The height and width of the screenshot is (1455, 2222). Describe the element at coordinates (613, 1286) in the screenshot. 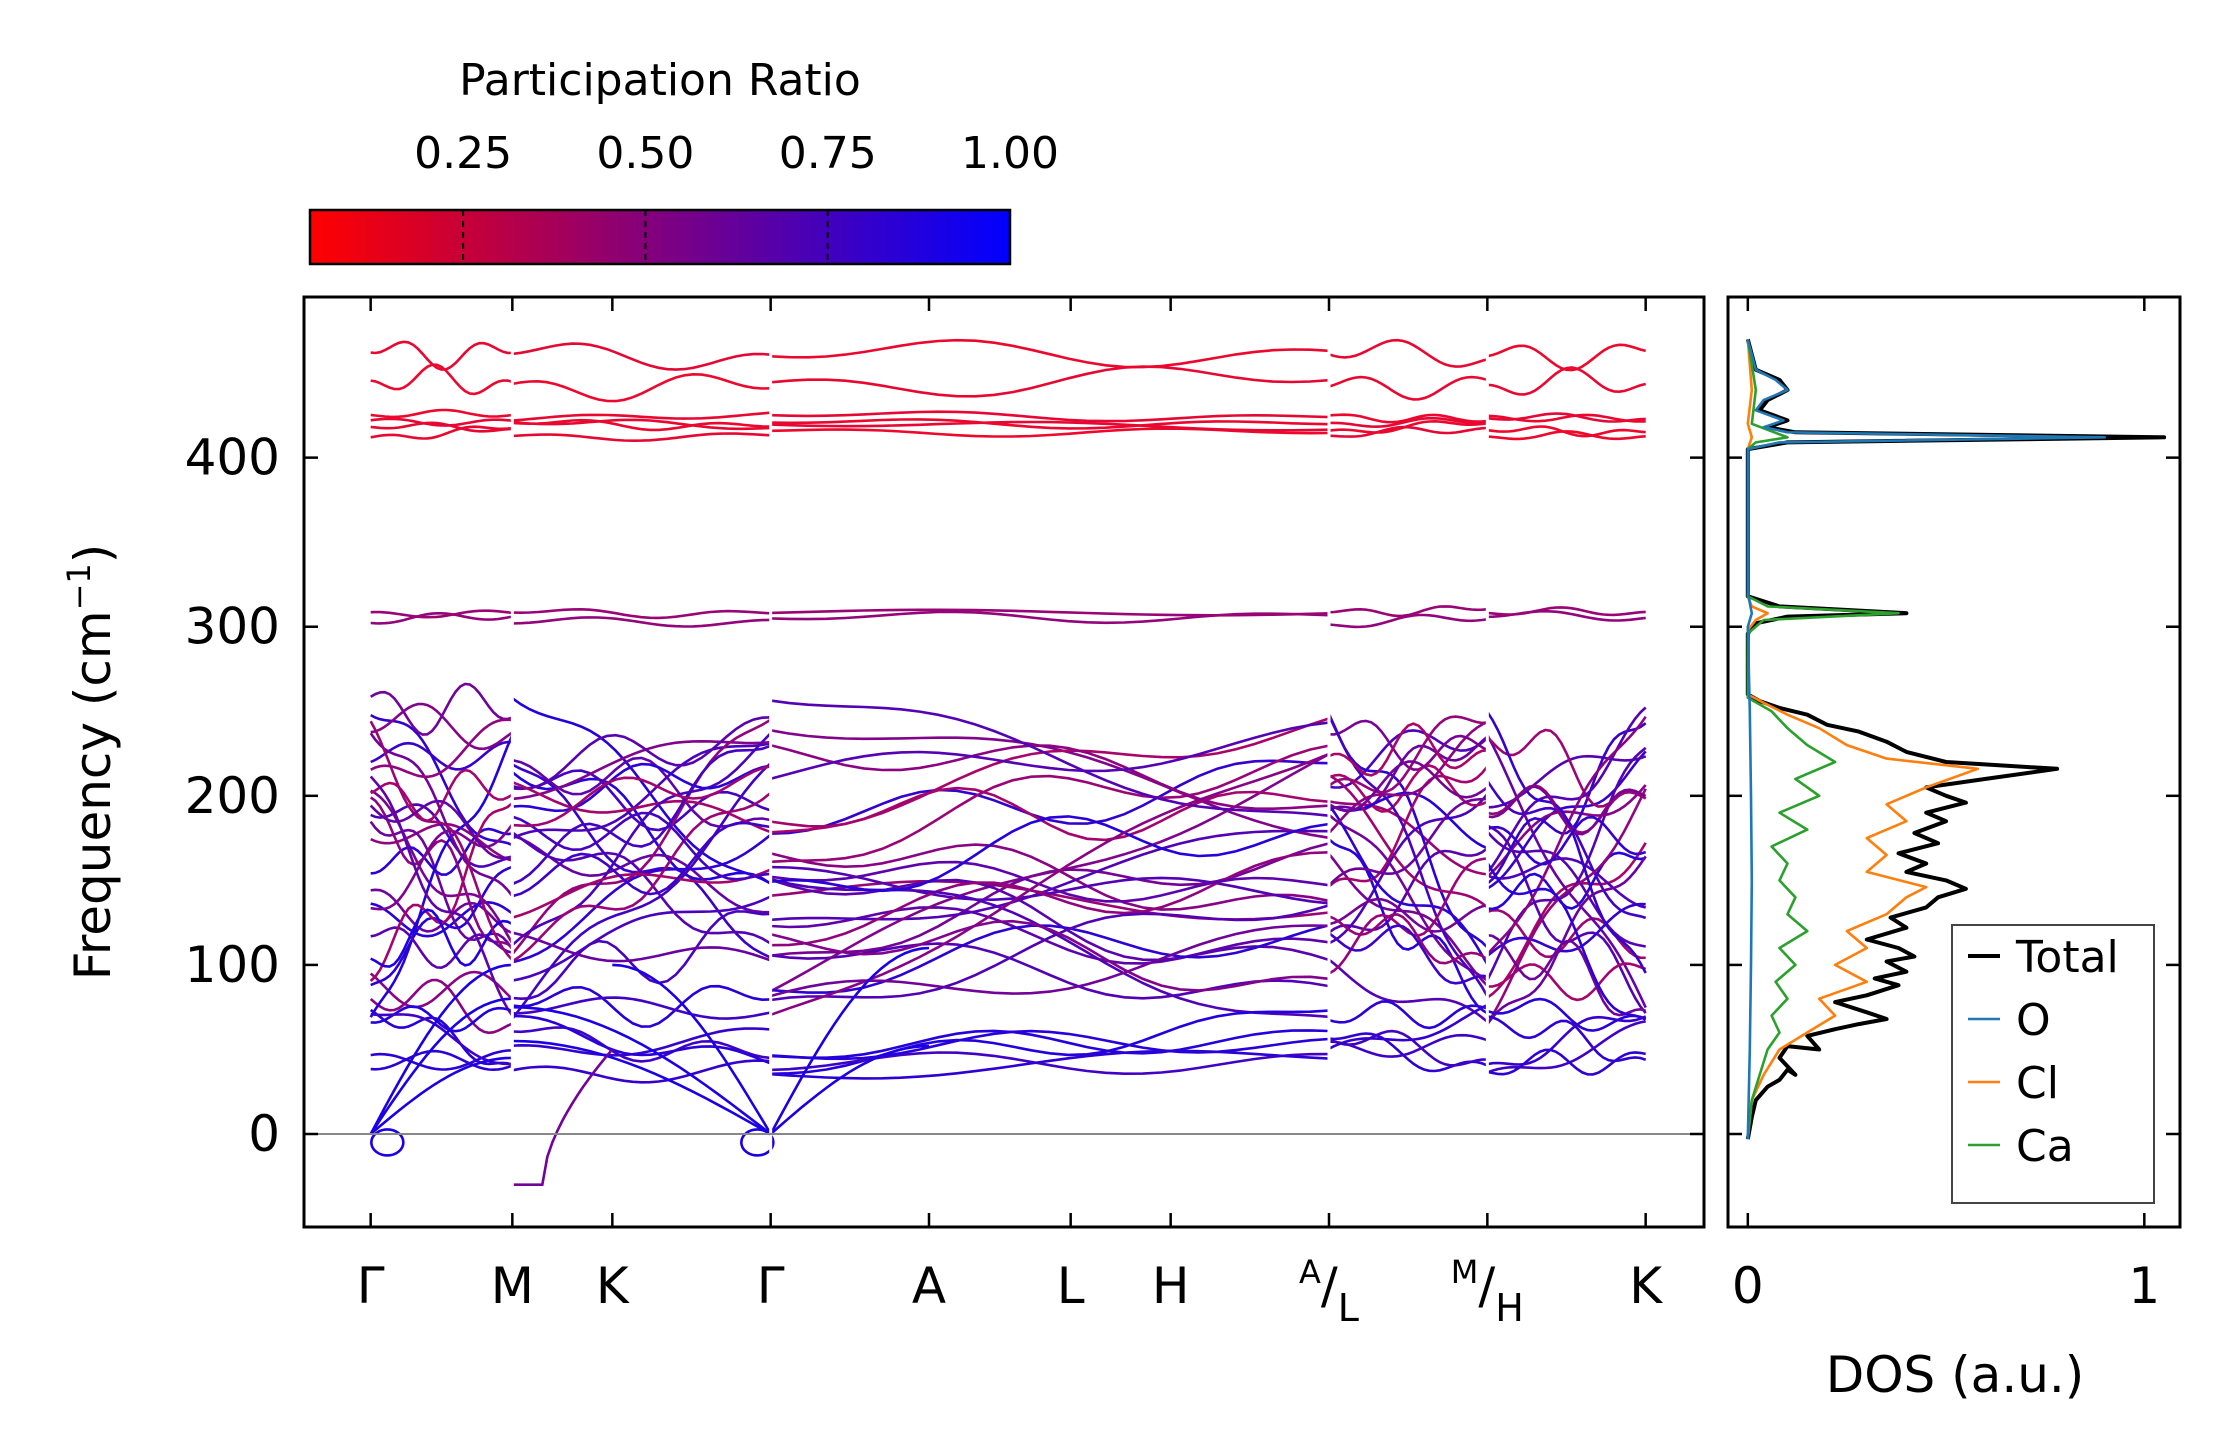

I see `kpoint-label: K` at that location.